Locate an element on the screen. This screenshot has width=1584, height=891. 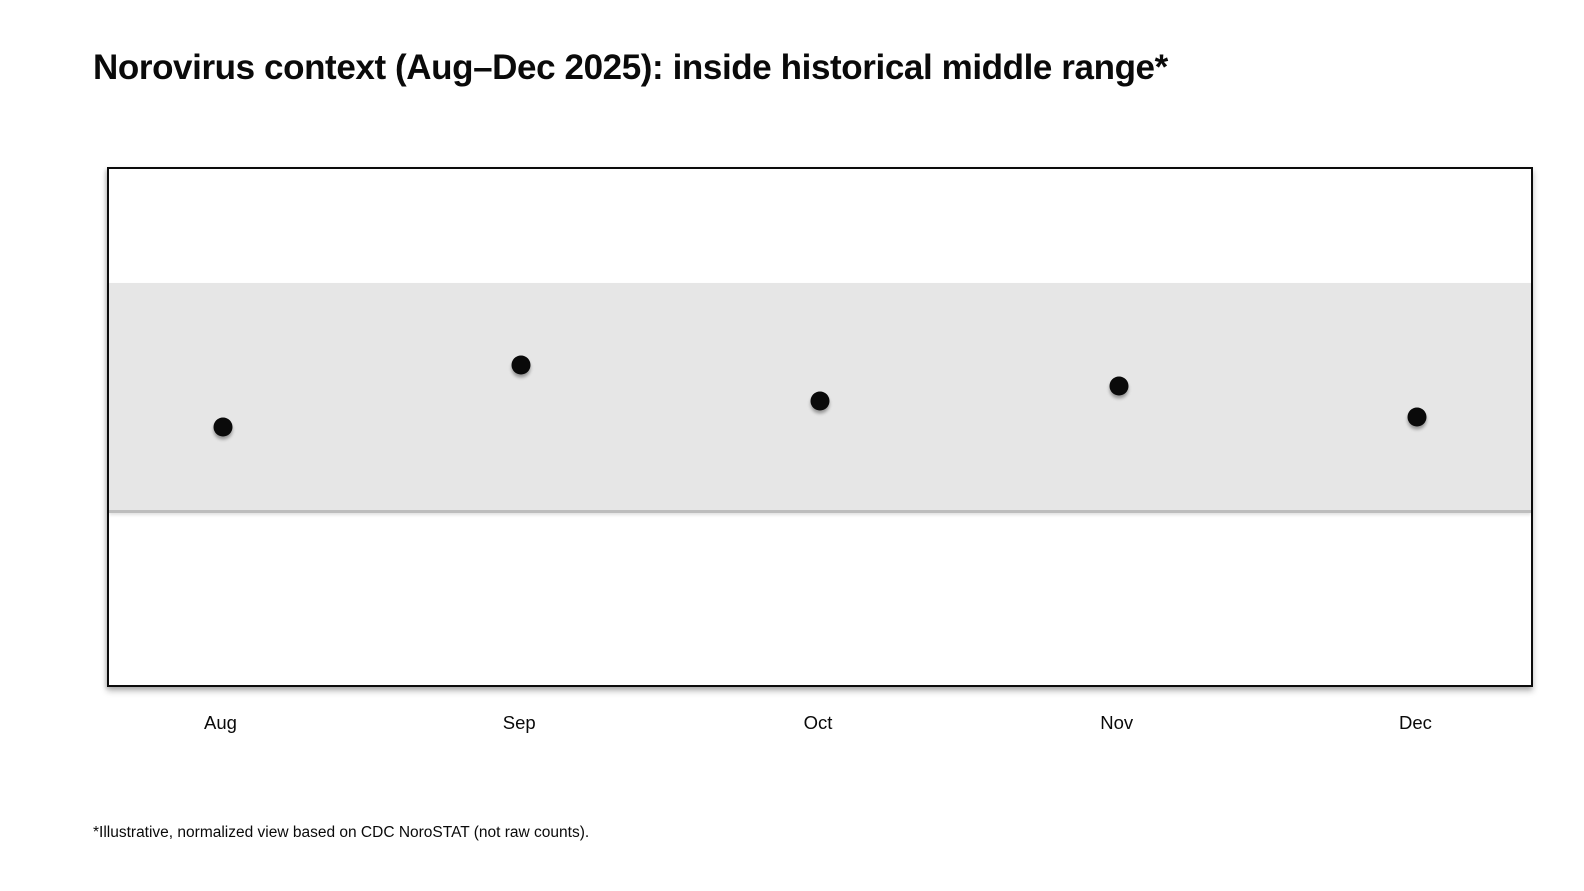
x-tick-nov: Nov is located at coordinates (1117, 722).